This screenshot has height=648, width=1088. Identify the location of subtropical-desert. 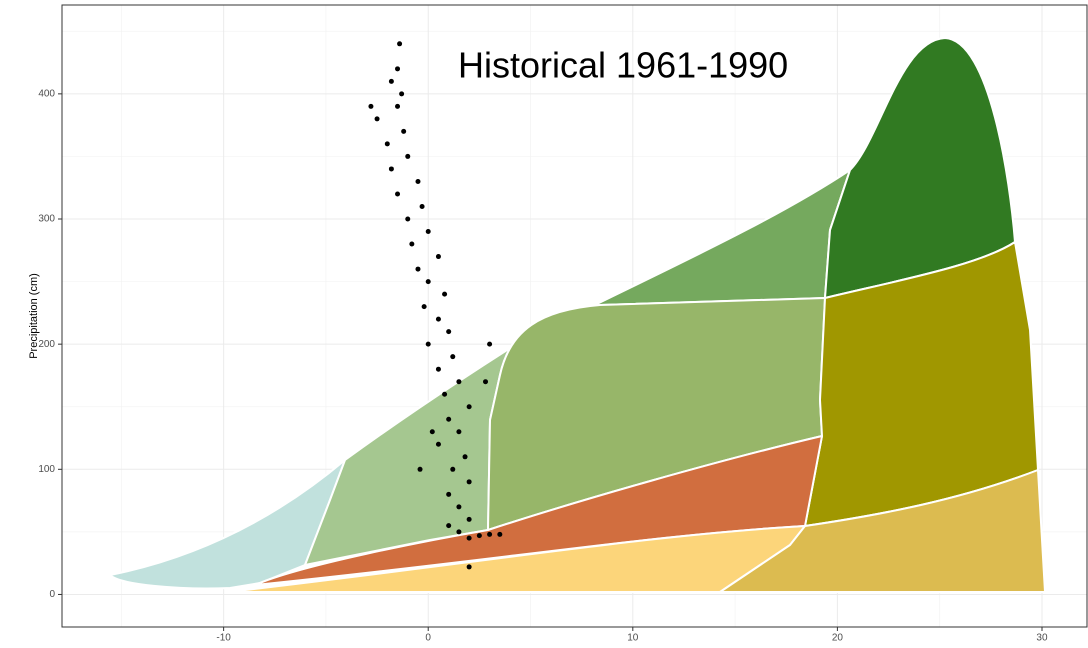
(882, 531).